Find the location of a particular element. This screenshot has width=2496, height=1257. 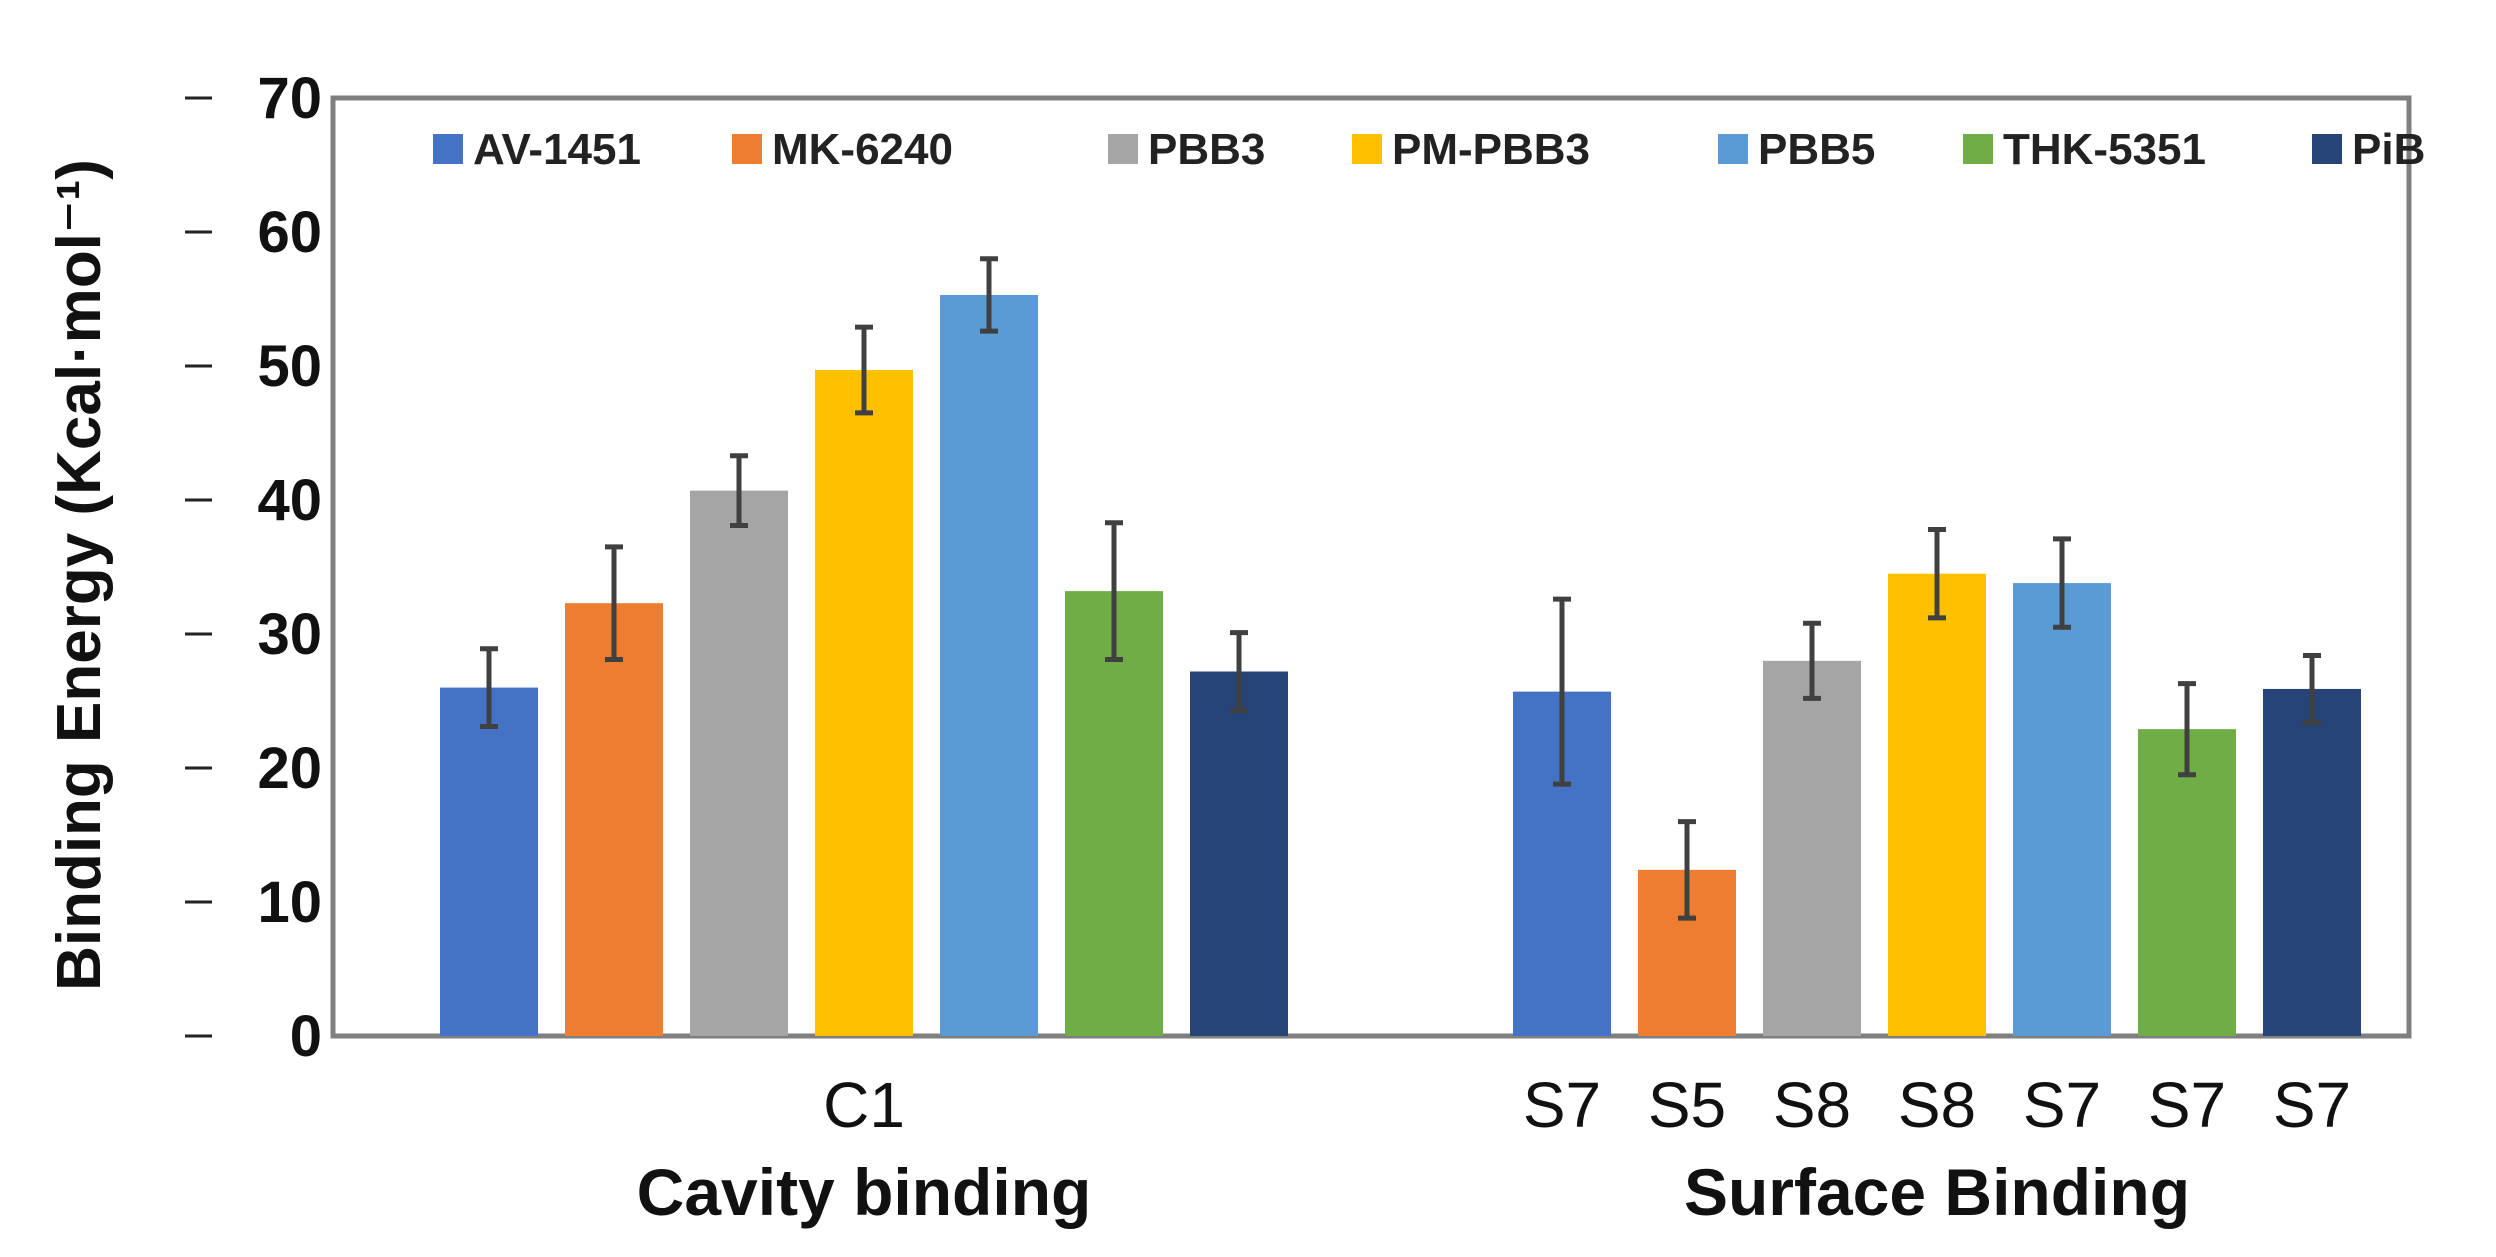

bar-pib-surface is located at coordinates (2312, 862).